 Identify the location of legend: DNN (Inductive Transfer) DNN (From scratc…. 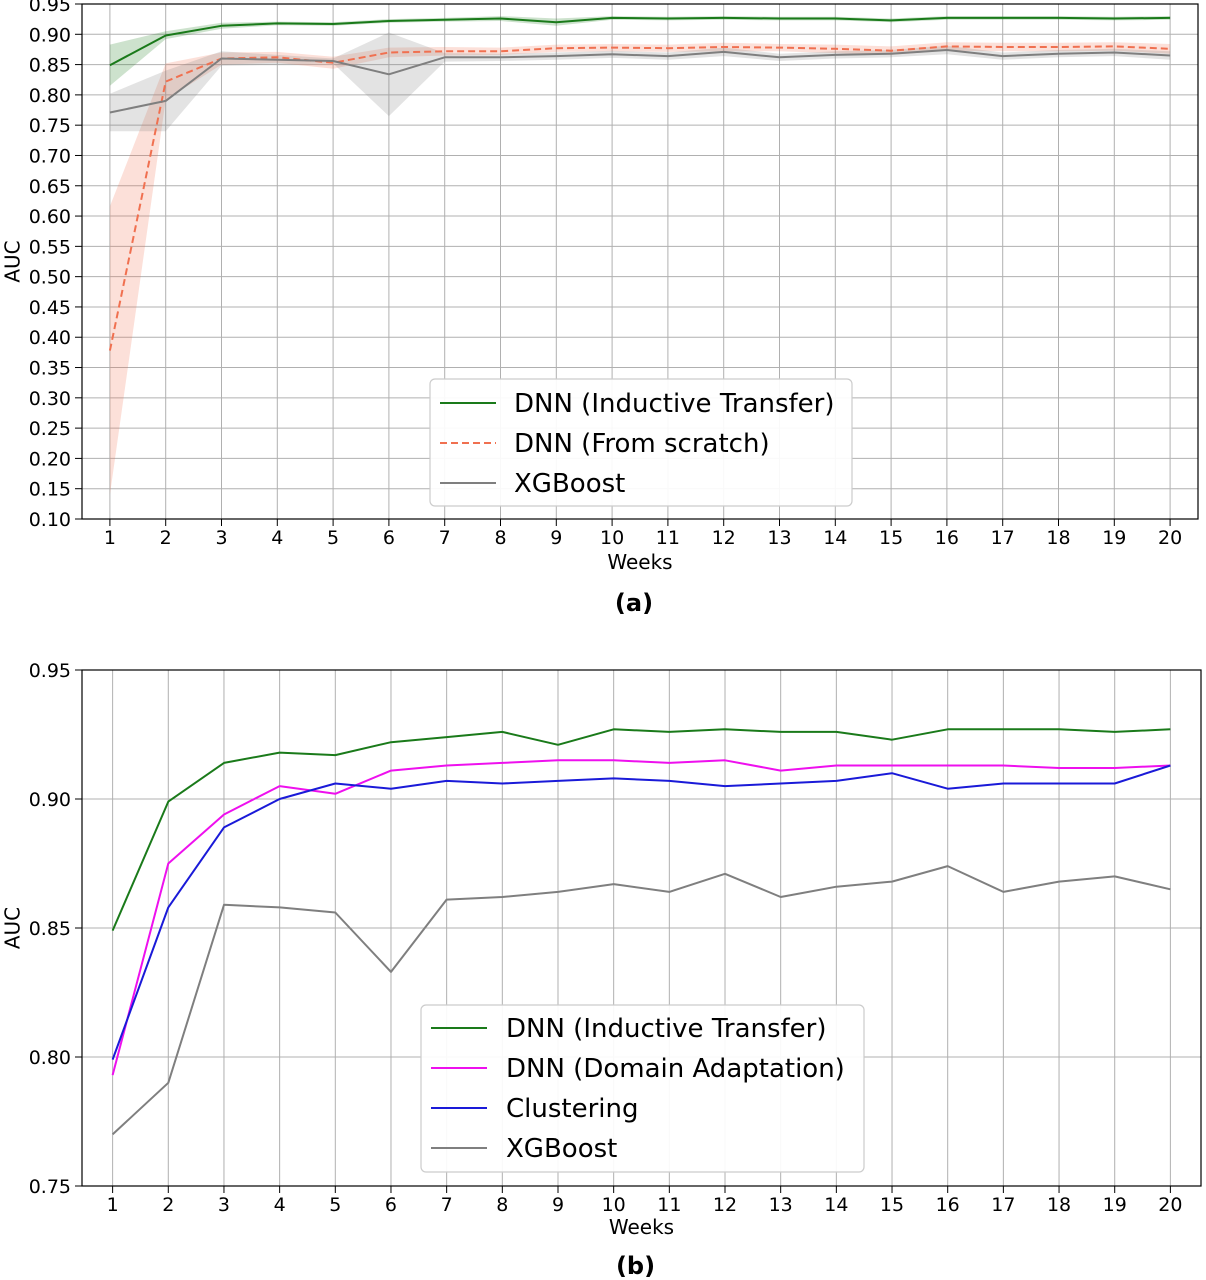
(641, 442).